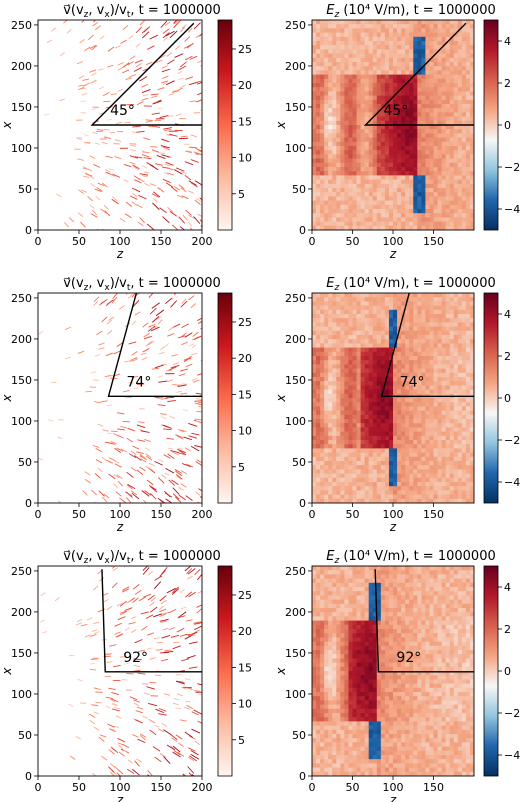 Image resolution: width=520 pixels, height=802 pixels. I want to click on field-title: Ez (10⁴ V/m), t = 1000000, so click(410, 11).